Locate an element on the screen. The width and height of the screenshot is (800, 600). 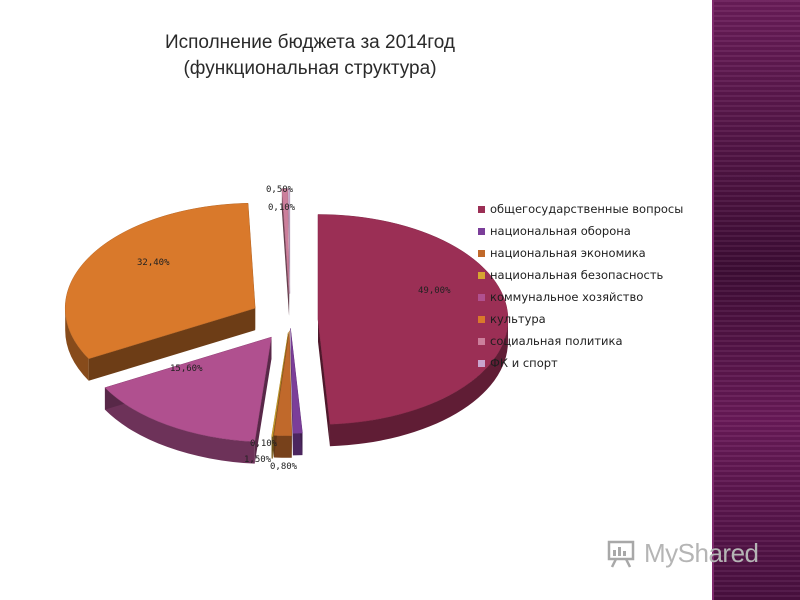
legend-label: национальная экономика is located at coordinates (568, 253).